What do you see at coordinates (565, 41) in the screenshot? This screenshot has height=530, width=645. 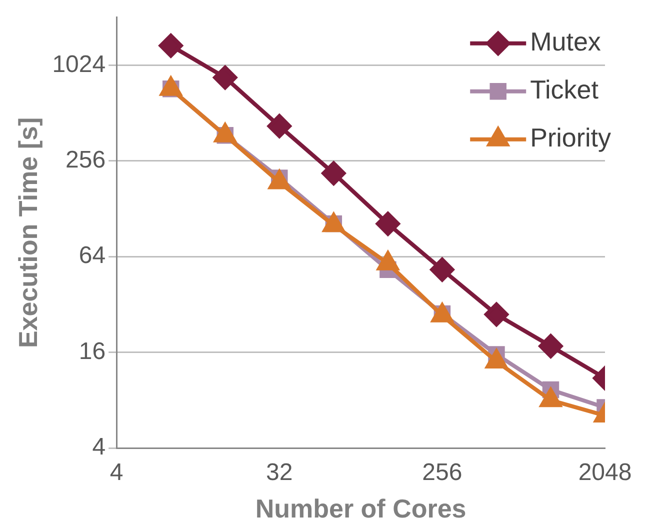 I see `legend-label: Mutex` at bounding box center [565, 41].